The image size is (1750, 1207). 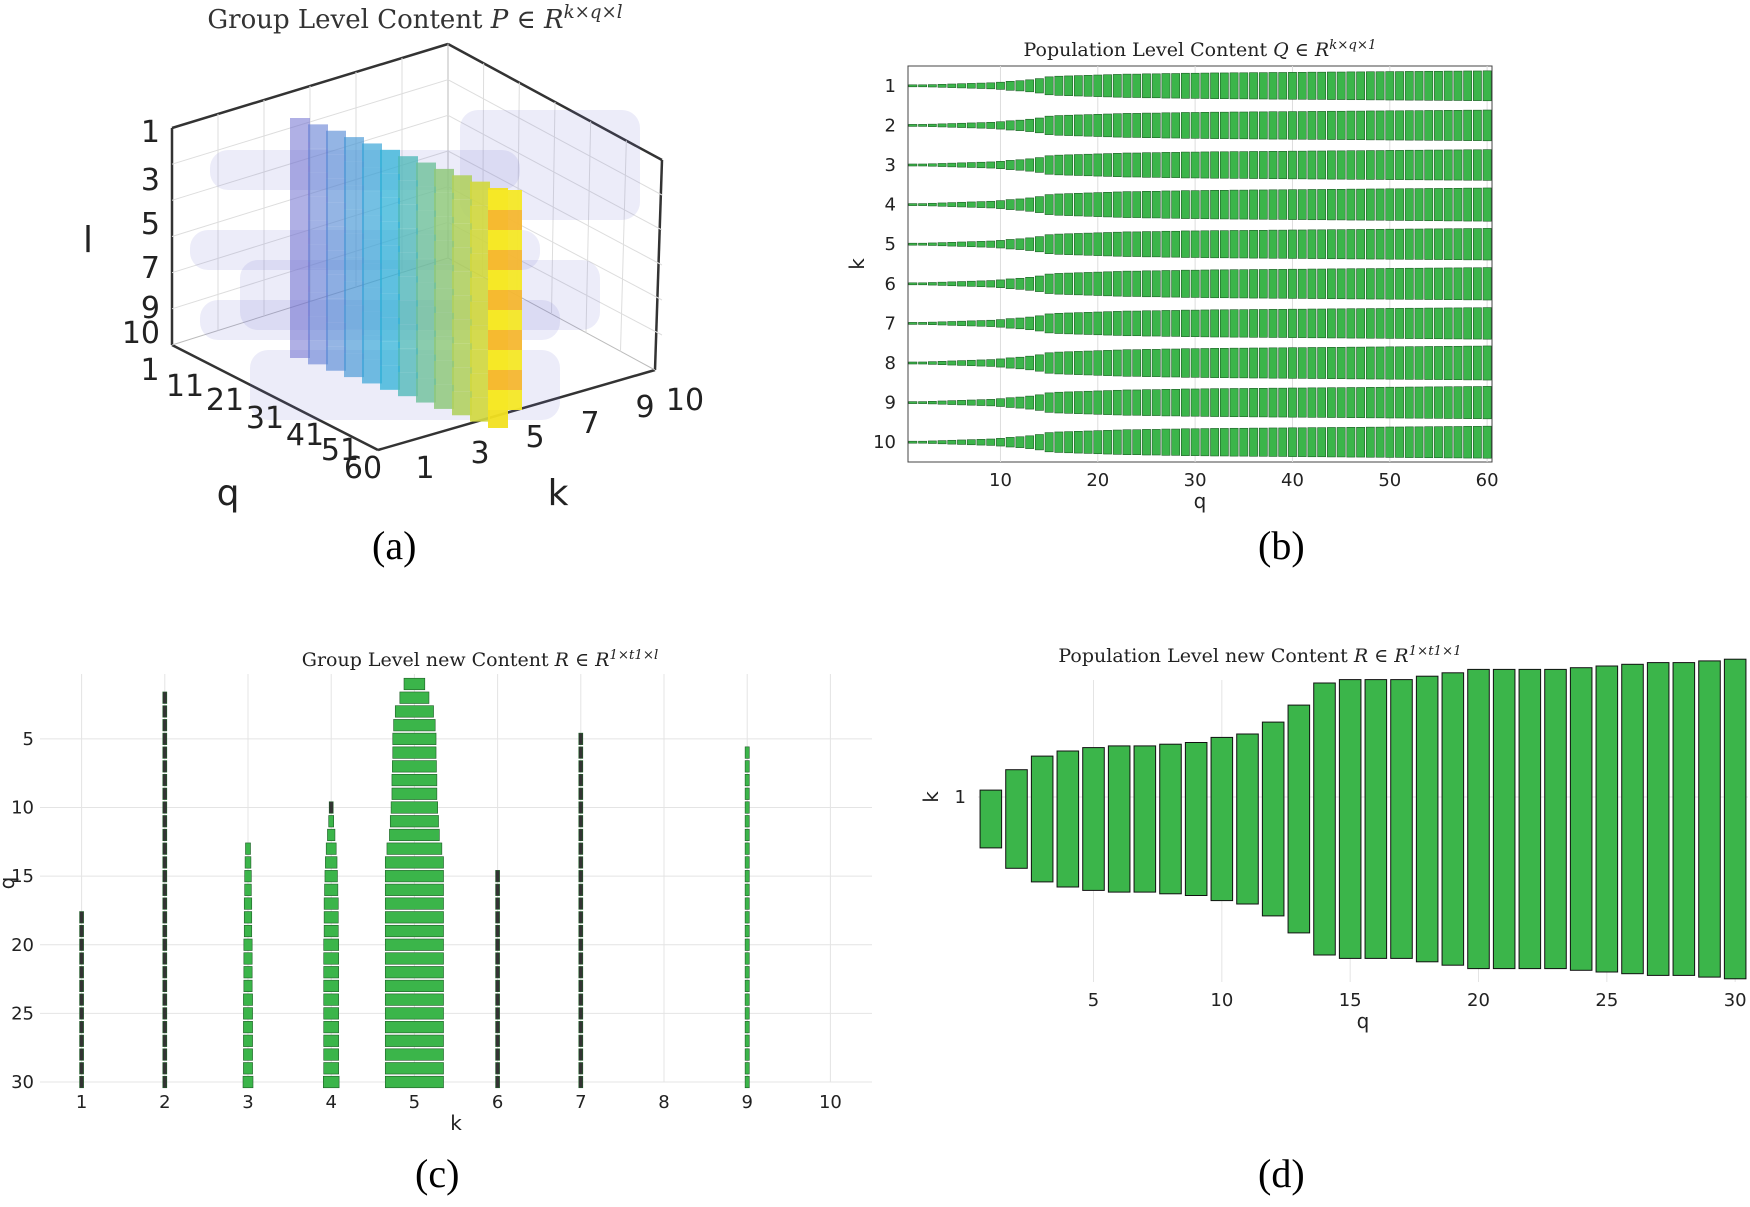 What do you see at coordinates (890, 244) in the screenshot?
I see `chart-b-ytick: 5` at bounding box center [890, 244].